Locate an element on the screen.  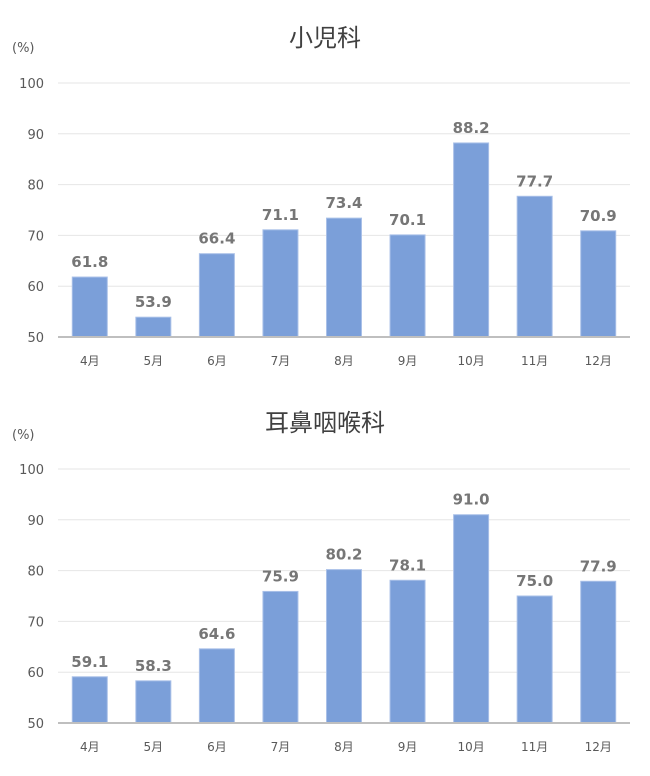
data-label: 88.2 is located at coordinates (471, 128).